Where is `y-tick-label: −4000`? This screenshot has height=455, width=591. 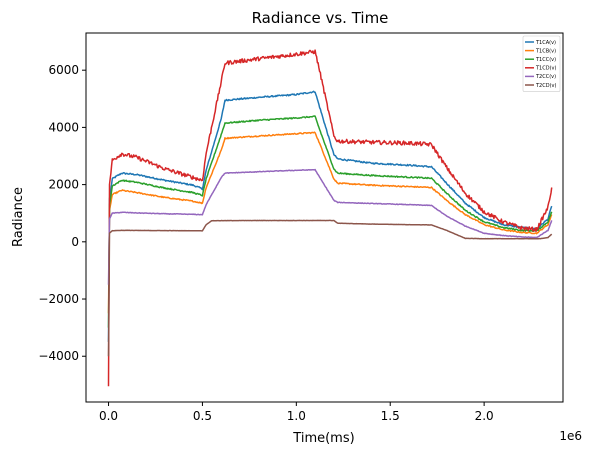 y-tick-label: −4000 is located at coordinates (58, 356).